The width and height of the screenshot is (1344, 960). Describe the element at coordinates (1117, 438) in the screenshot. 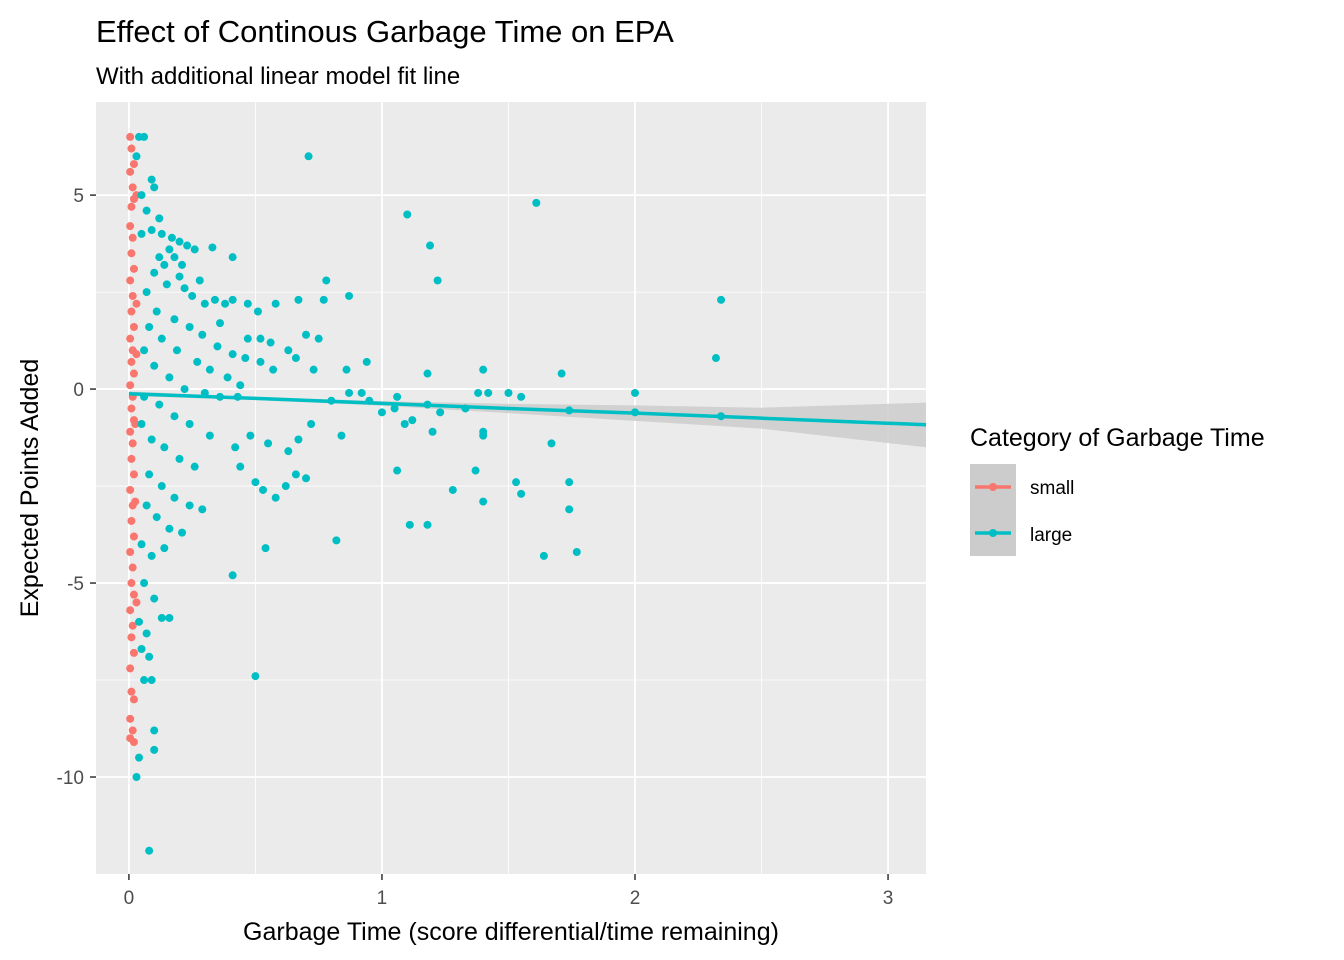

I see `legend-title: Category of Garbage Time` at that location.